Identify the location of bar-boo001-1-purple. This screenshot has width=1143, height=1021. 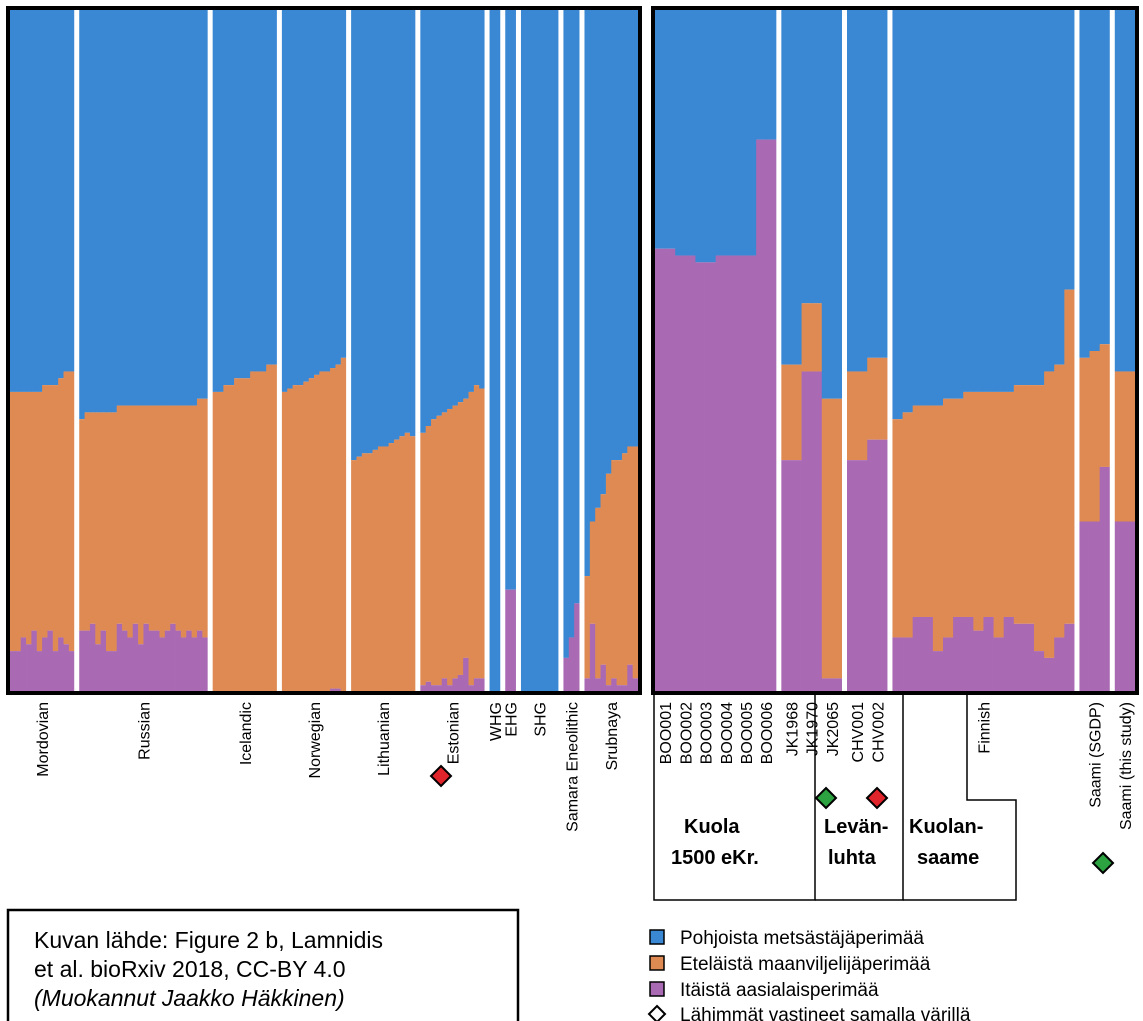
(670, 470).